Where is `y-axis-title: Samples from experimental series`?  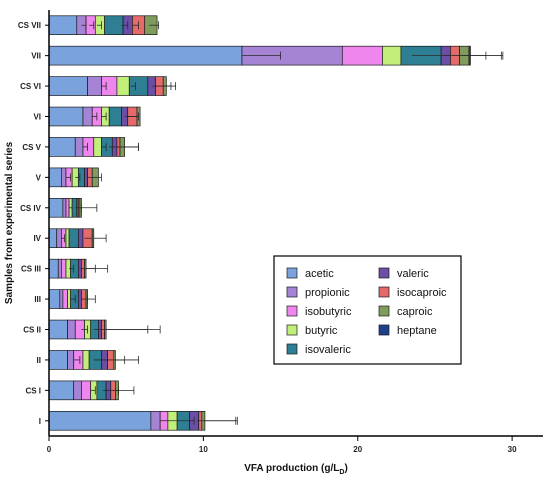
y-axis-title: Samples from experimental series is located at coordinates (9, 222).